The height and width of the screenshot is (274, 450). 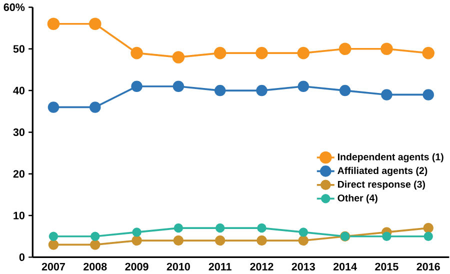 I want to click on x-tick-label: 2009, so click(x=136, y=266).